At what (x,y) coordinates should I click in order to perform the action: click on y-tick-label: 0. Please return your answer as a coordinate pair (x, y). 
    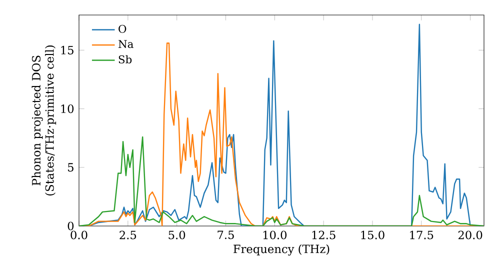
    Looking at the image, I should click on (71, 226).